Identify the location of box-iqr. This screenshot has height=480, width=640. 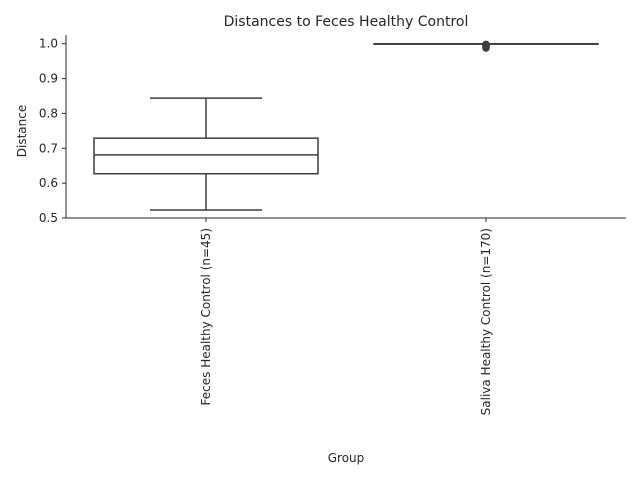
(206, 156).